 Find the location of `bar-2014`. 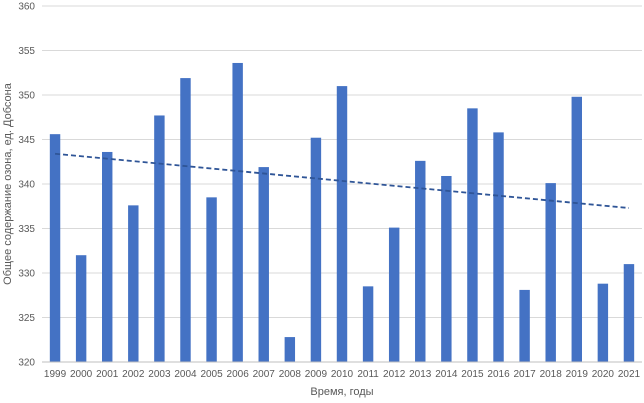

bar-2014 is located at coordinates (446, 268).